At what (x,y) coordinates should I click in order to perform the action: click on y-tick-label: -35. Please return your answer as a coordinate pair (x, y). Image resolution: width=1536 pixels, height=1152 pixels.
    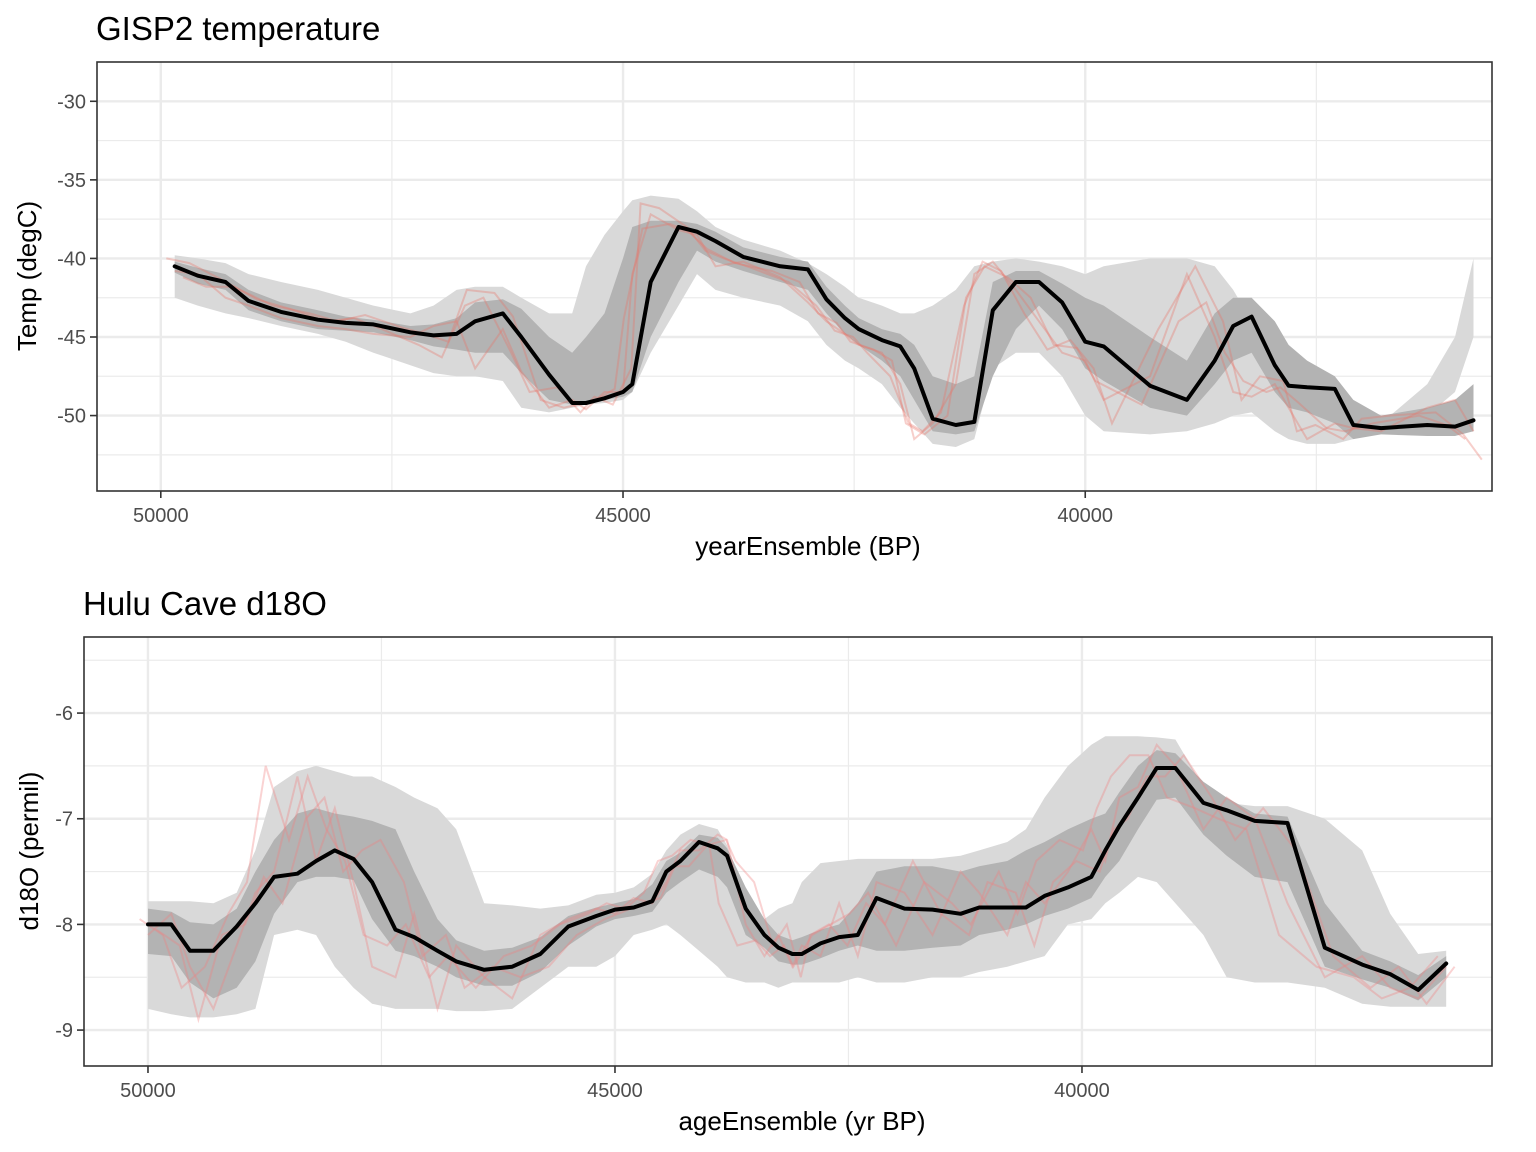
    Looking at the image, I should click on (71, 181).